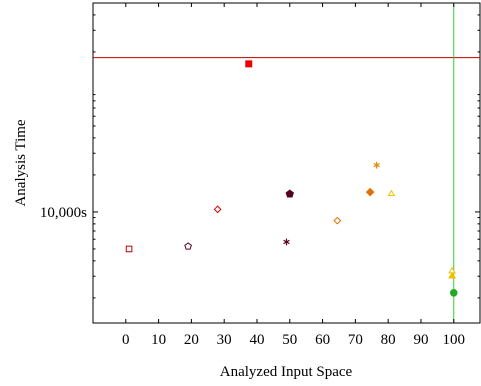 This screenshot has width=481, height=386. I want to click on x-tick-label: 100, so click(454, 340).